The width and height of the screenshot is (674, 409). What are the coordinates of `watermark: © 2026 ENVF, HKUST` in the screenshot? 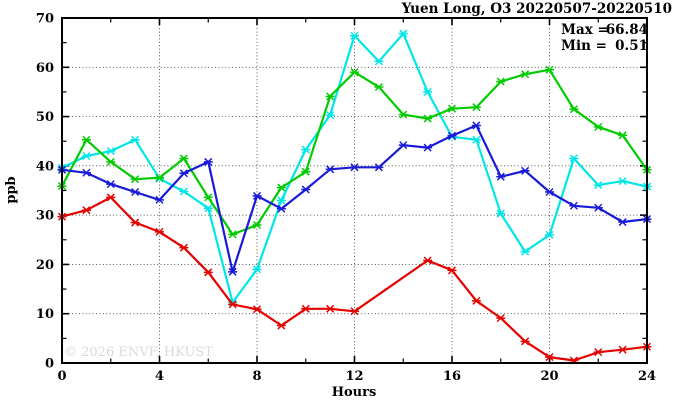 It's located at (138, 352).